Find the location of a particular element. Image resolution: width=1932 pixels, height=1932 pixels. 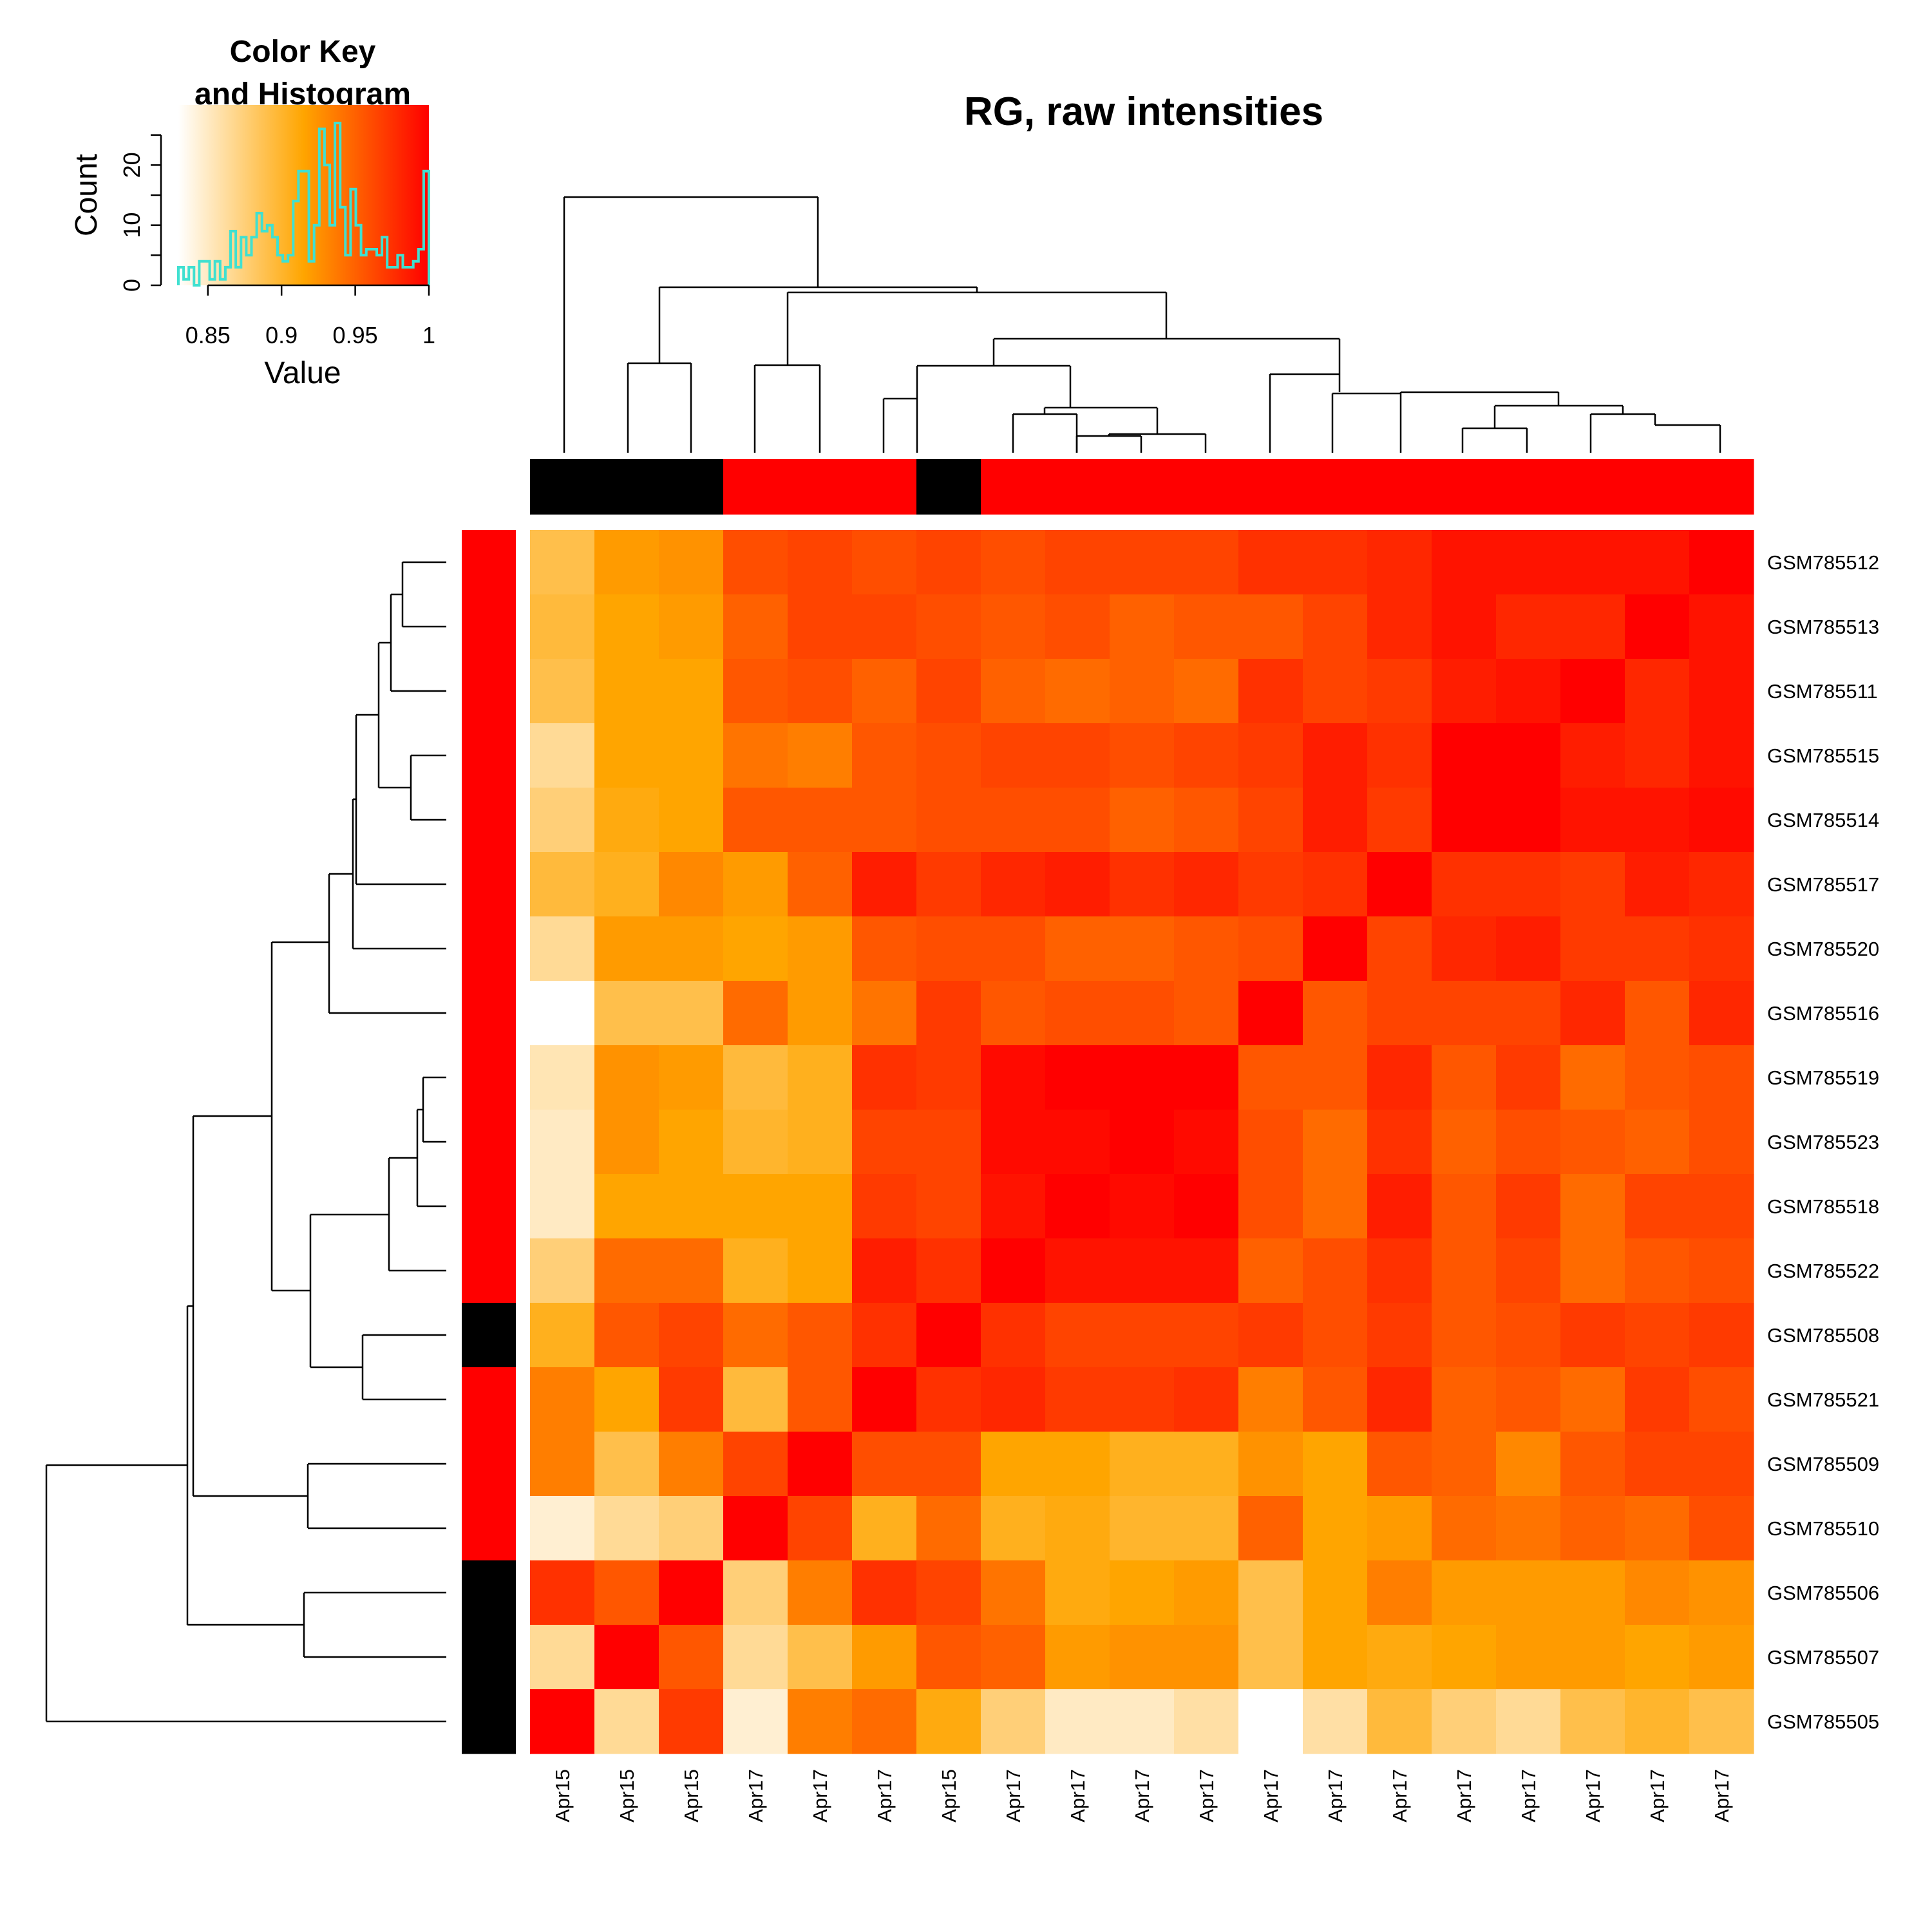

column-side-colors is located at coordinates (1142, 487).